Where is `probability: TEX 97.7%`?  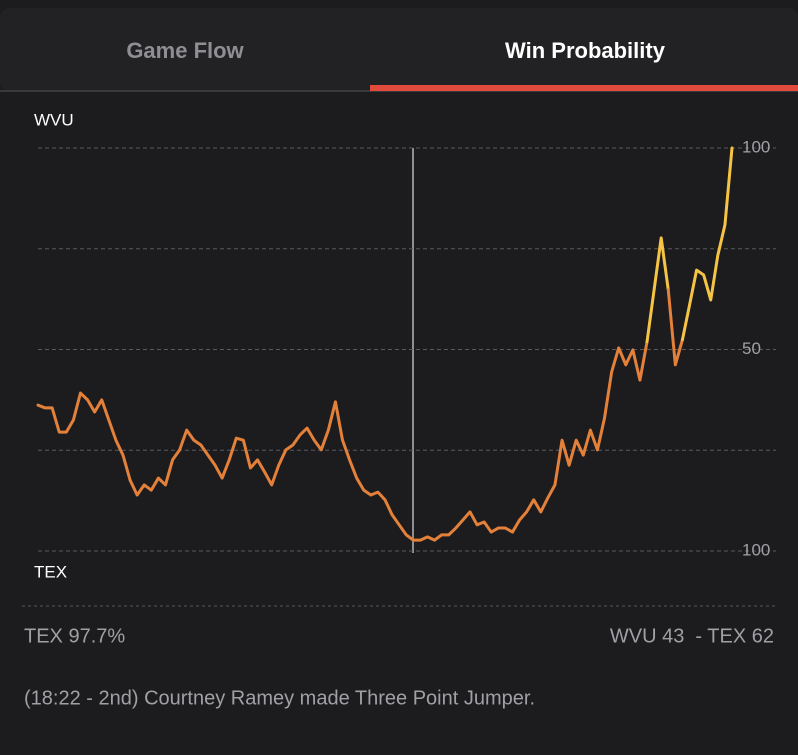 probability: TEX 97.7% is located at coordinates (74, 636).